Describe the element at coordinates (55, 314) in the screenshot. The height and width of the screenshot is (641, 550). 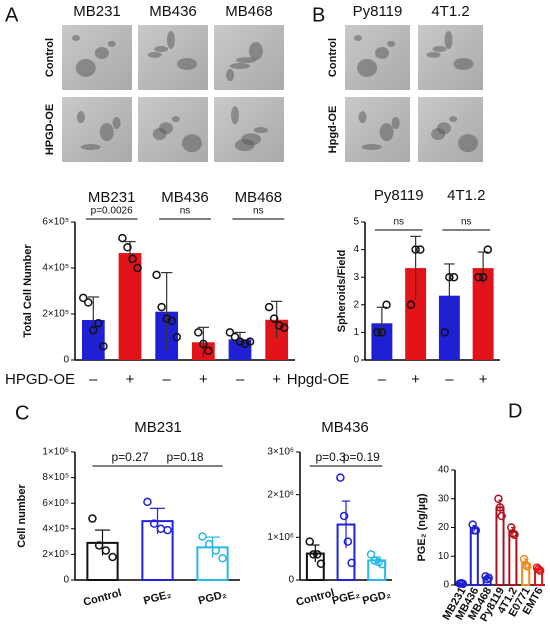
I see `y-tick-label: 2×10⁵` at that location.